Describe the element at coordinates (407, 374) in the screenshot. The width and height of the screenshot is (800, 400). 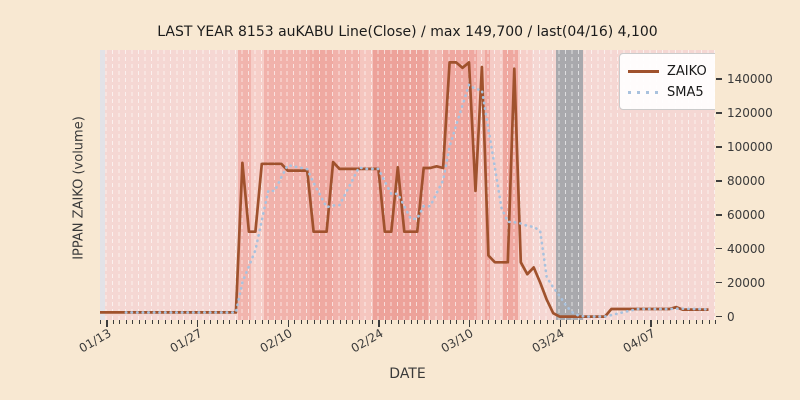
I see `x-axis-label: DATE` at that location.